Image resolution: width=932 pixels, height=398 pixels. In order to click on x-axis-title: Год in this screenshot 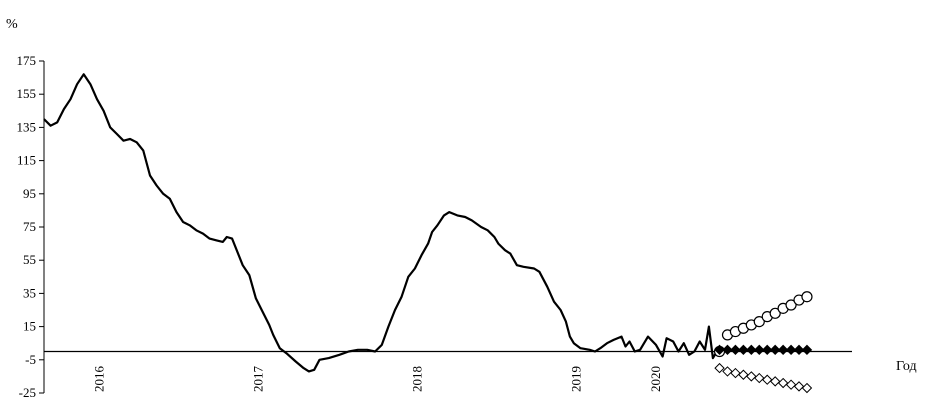, I will do `click(906, 366)`.